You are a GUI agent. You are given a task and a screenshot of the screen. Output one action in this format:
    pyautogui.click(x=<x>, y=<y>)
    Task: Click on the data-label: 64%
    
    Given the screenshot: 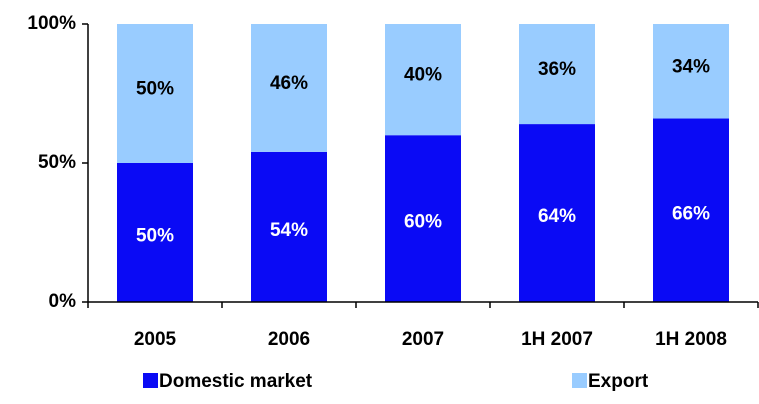 What is the action you would take?
    pyautogui.click(x=557, y=216)
    